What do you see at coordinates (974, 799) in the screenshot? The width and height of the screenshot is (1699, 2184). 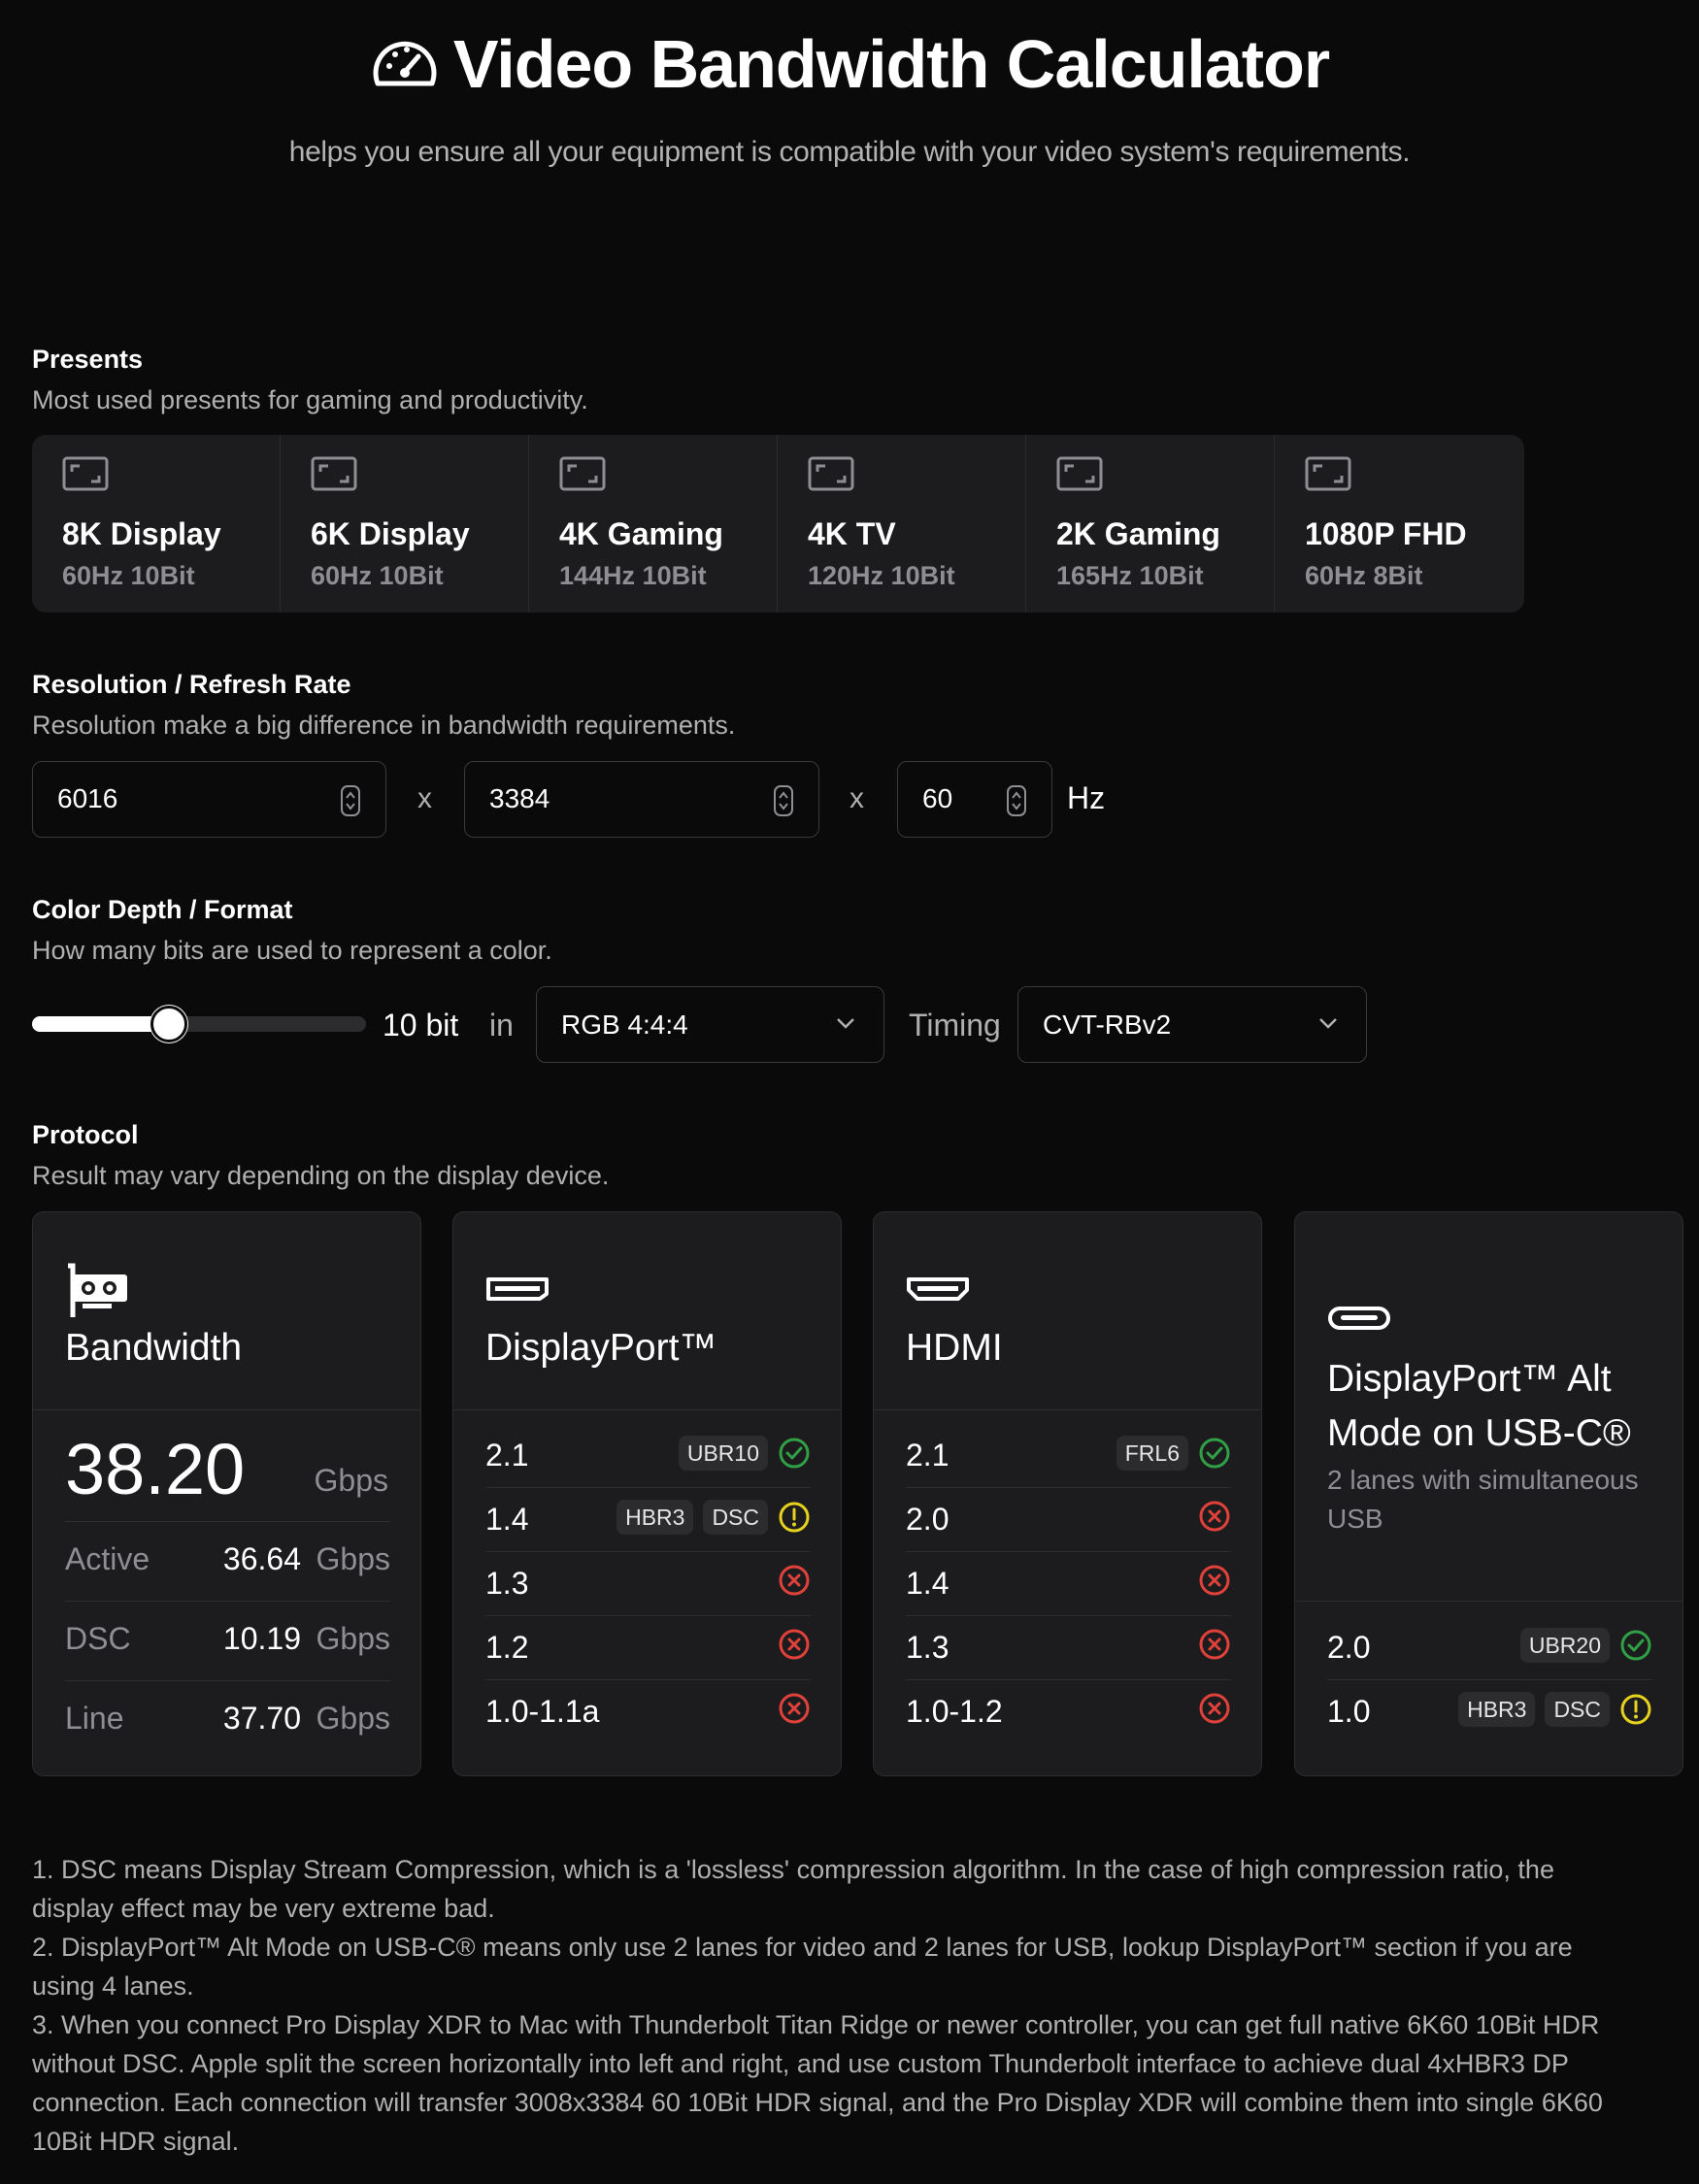 I see `refresh-rate-input: 60` at bounding box center [974, 799].